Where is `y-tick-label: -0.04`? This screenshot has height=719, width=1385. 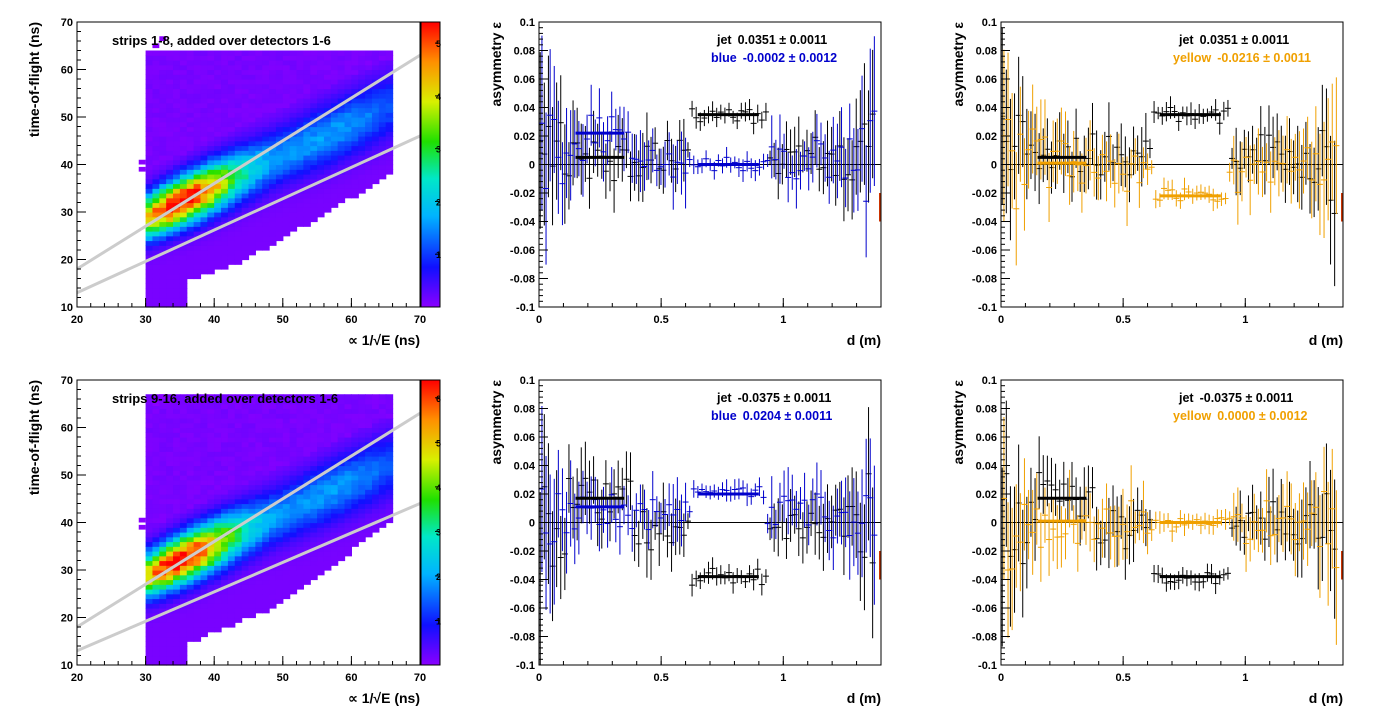
y-tick-label: -0.04 is located at coordinates (985, 581).